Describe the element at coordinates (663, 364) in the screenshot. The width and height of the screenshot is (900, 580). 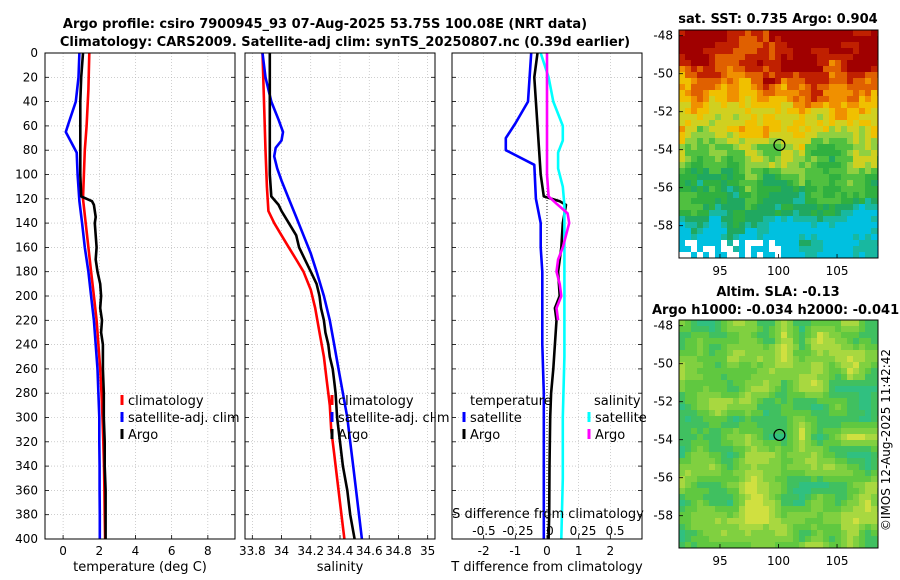
I see `sla_map-y-tick-label: -50` at that location.